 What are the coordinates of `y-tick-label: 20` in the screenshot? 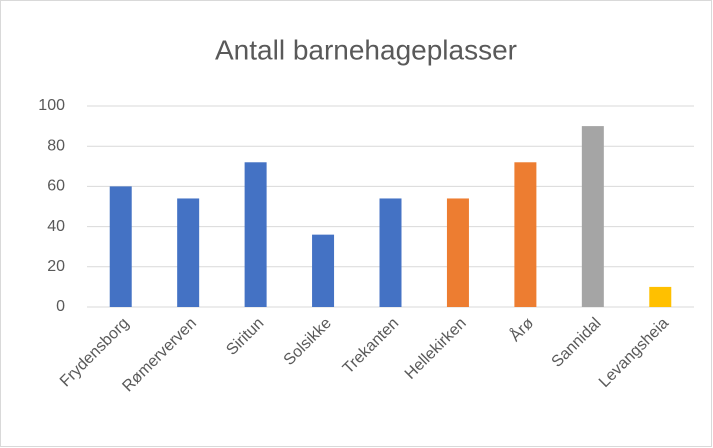 It's located at (56, 266).